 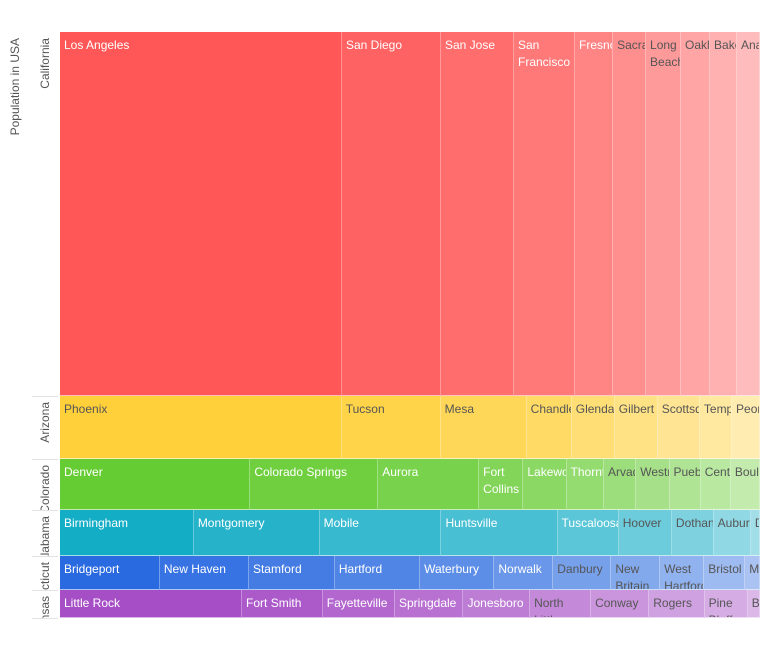 What do you see at coordinates (716, 428) in the screenshot?
I see `treemap-cell: Tempe` at bounding box center [716, 428].